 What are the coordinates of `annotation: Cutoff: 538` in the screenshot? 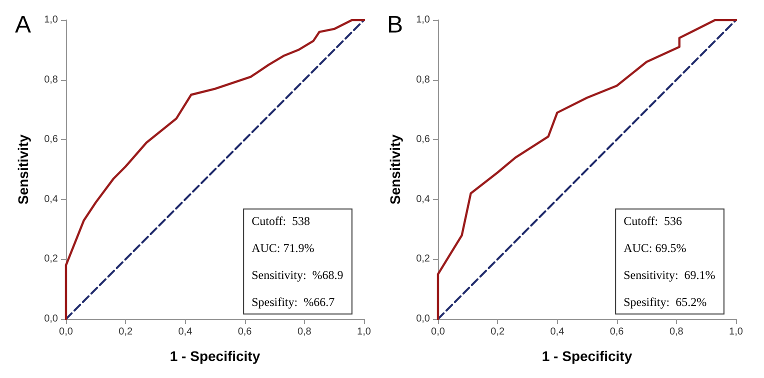 It's located at (281, 221).